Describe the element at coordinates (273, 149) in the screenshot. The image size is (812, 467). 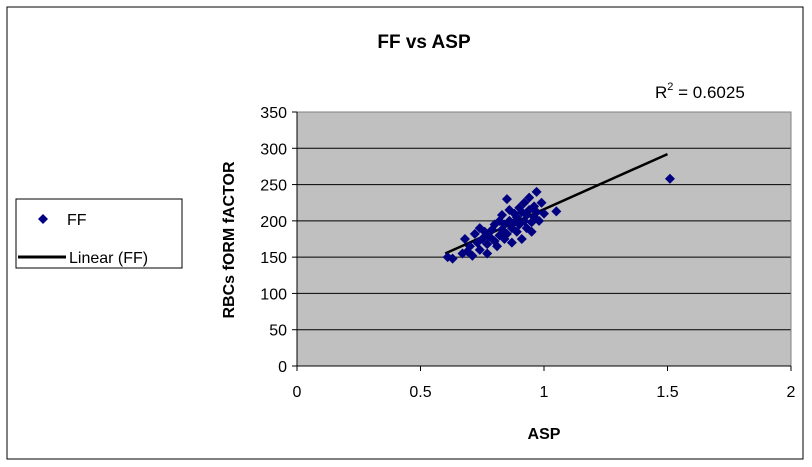
I see `y-tick-label-6: 300` at that location.